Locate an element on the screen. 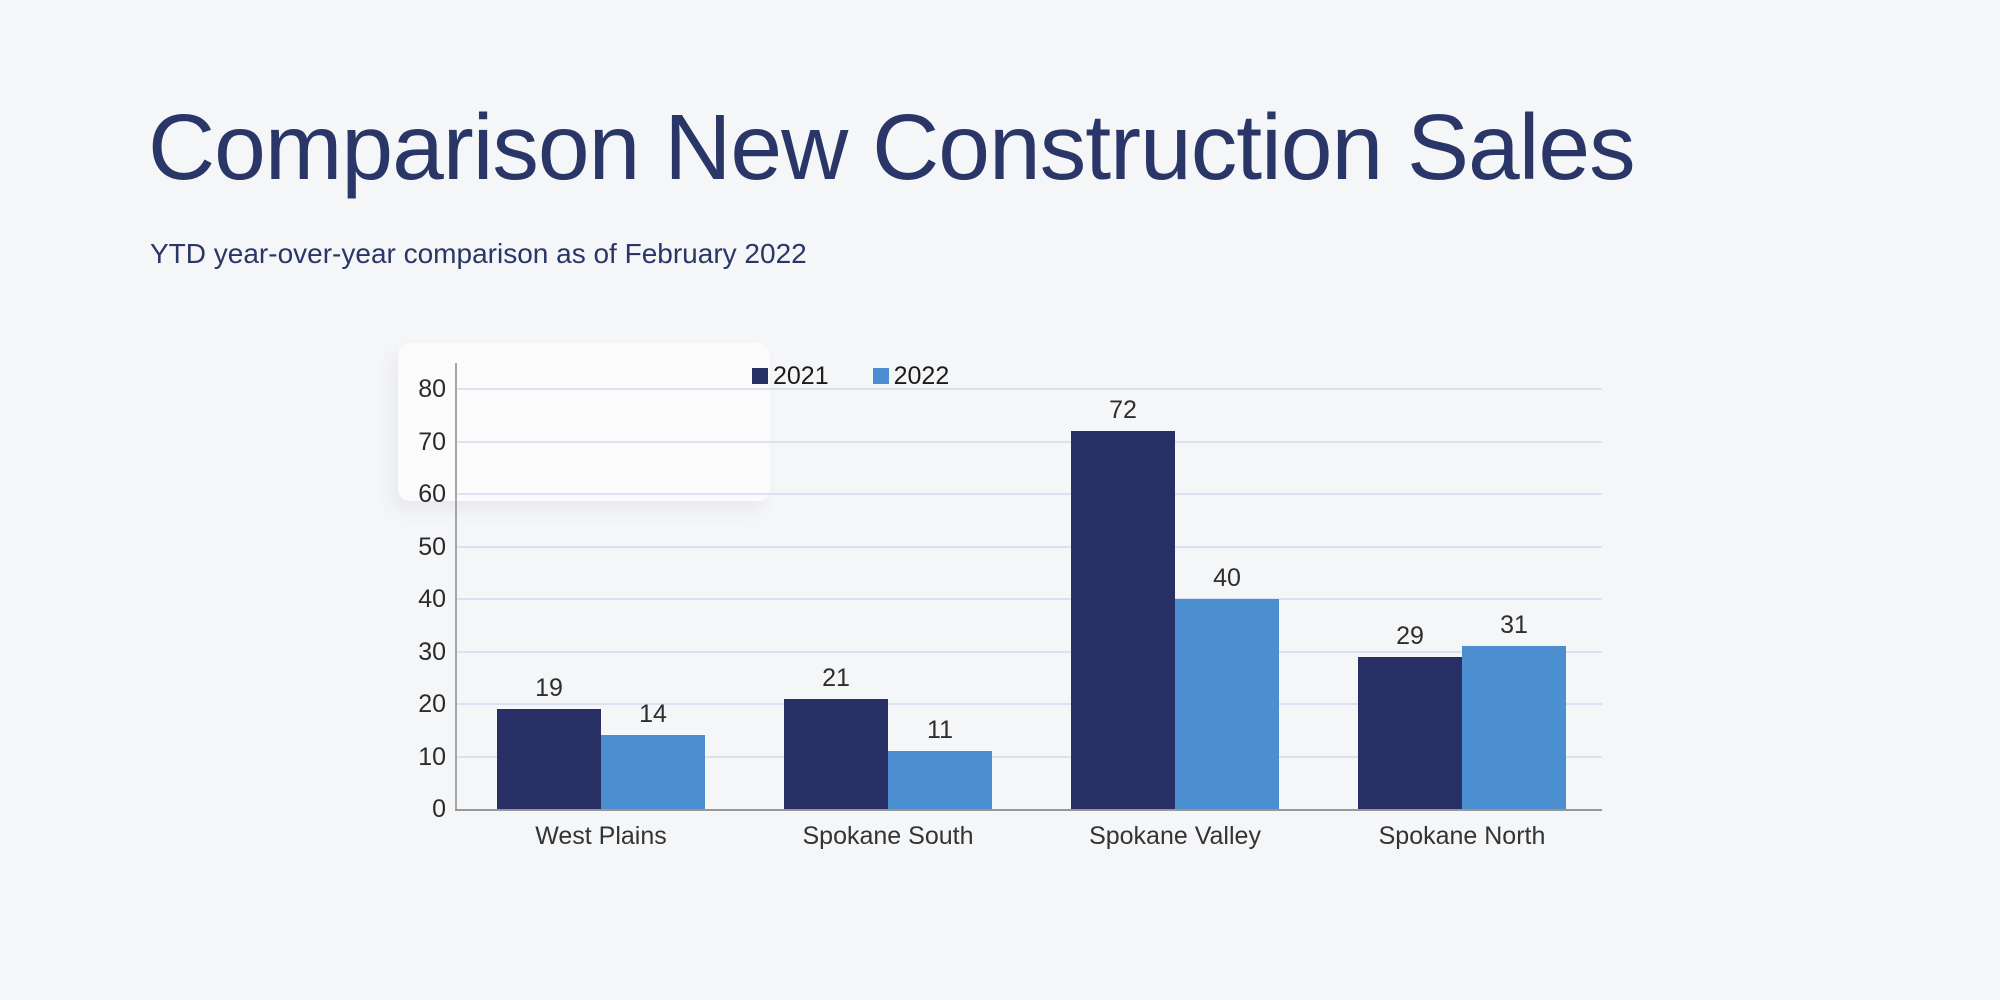  x-axis-category-label: Spokane South is located at coordinates (888, 836).